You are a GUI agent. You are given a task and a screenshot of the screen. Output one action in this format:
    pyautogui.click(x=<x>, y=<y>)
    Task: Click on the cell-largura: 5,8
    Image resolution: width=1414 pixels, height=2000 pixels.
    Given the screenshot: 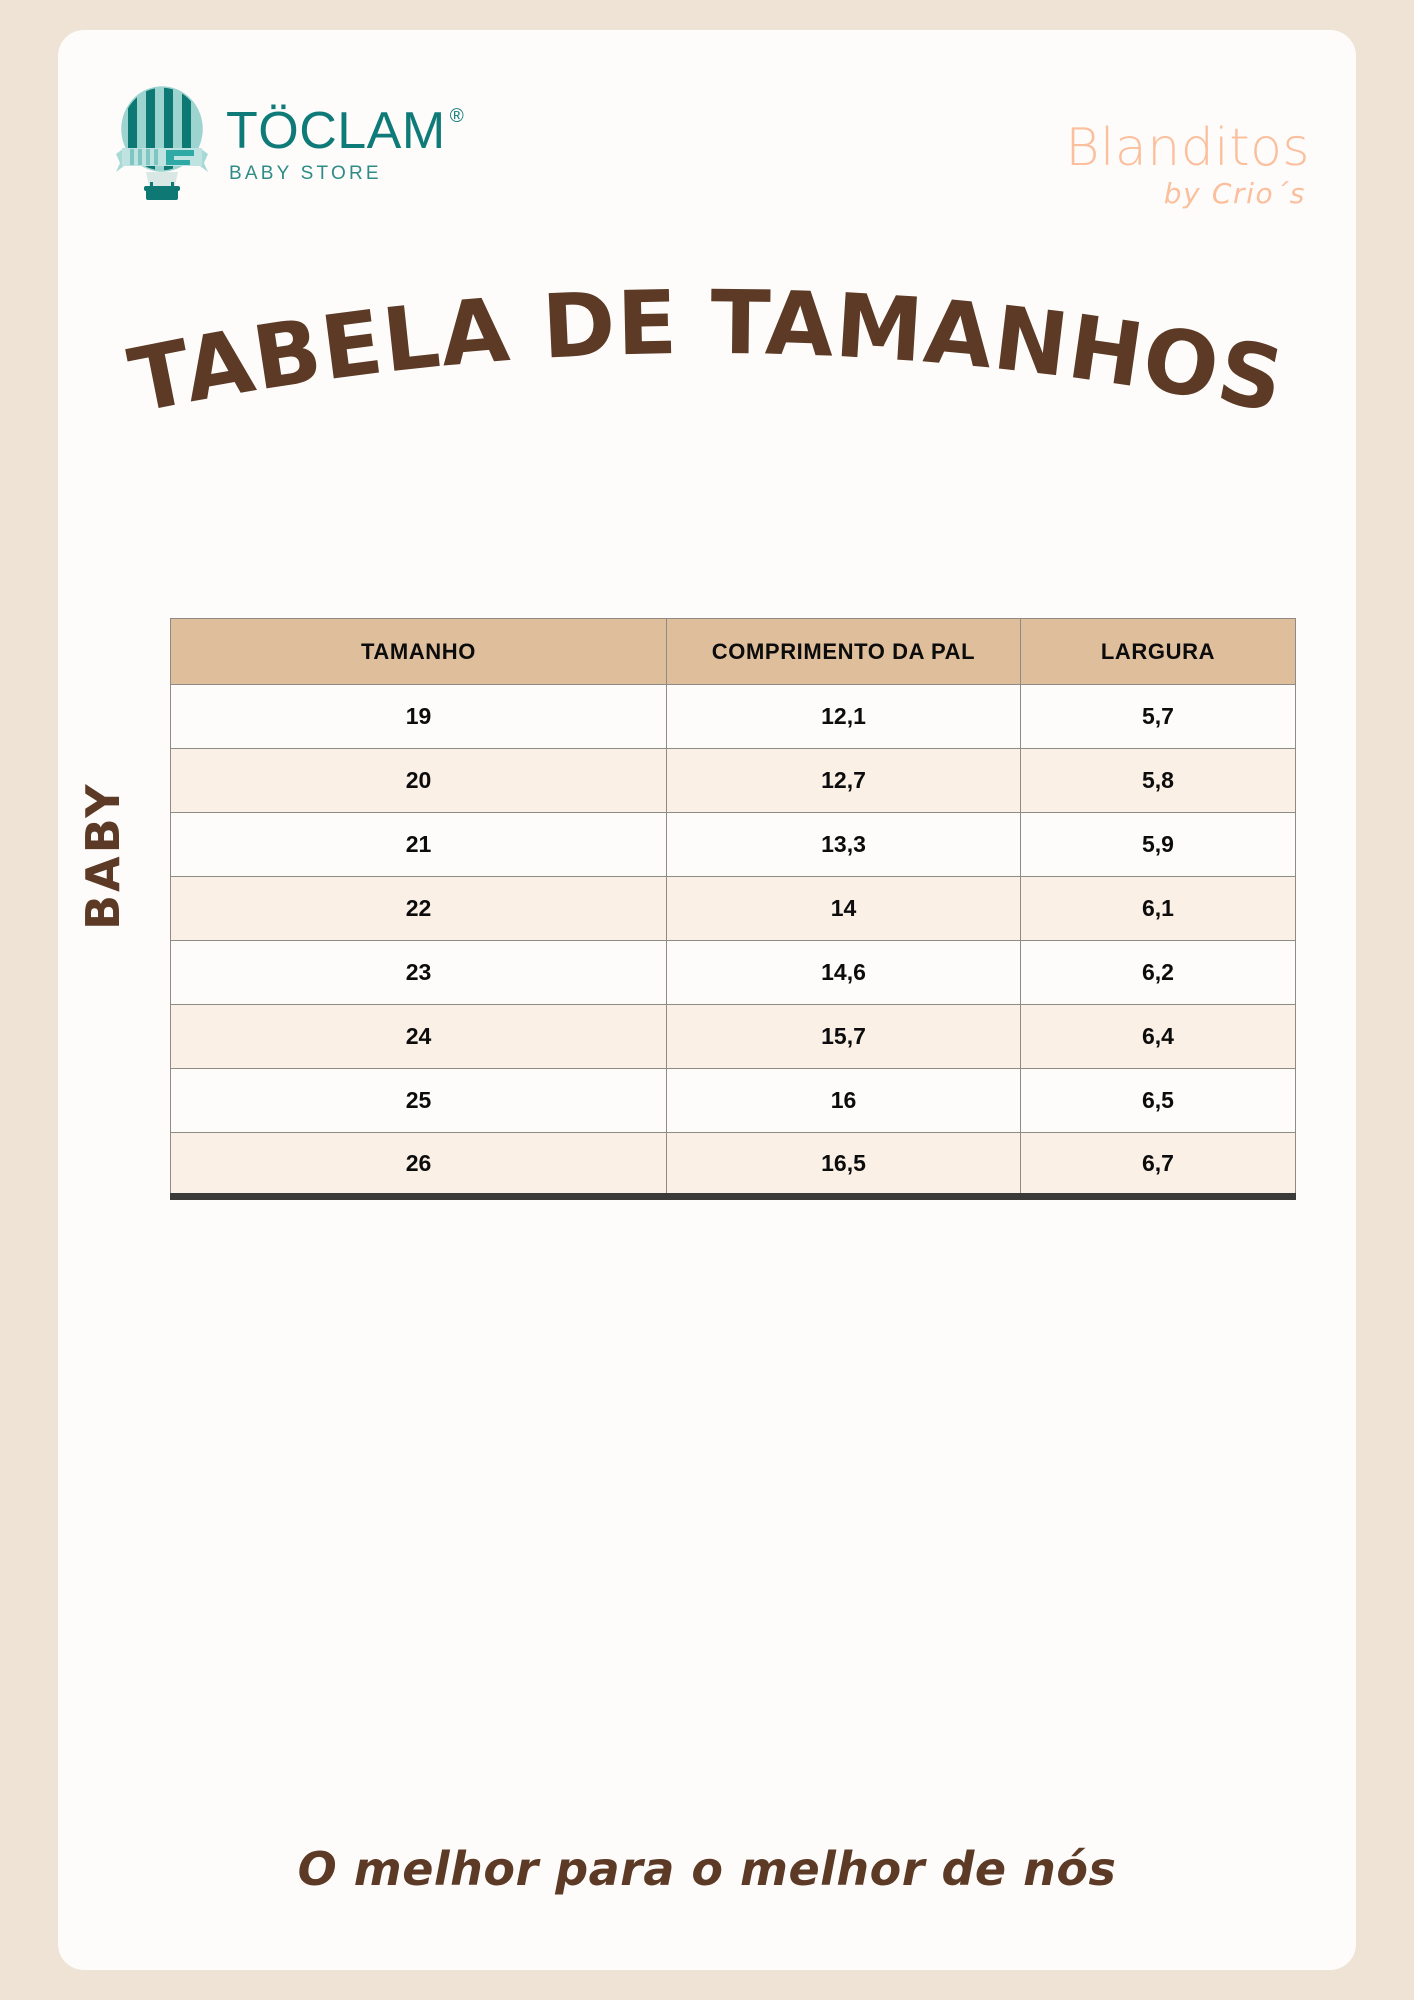 What is the action you would take?
    pyautogui.click(x=1158, y=780)
    